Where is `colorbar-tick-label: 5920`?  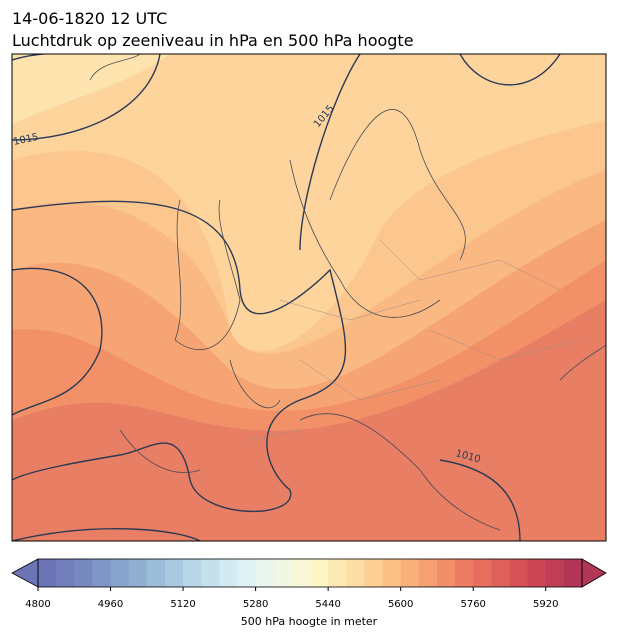 colorbar-tick-label: 5920 is located at coordinates (545, 604).